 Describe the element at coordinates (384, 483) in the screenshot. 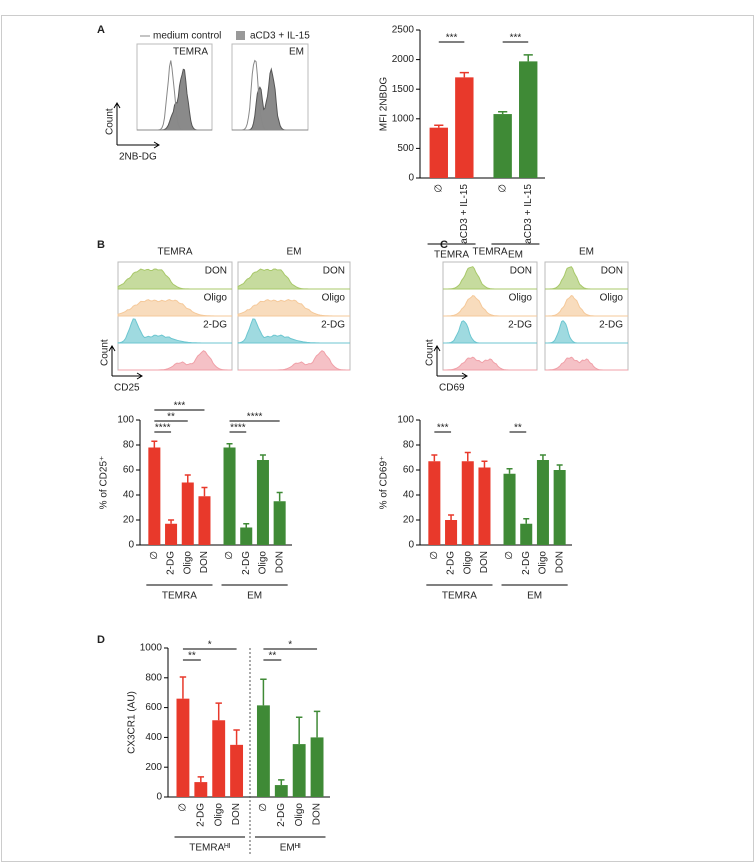

I see `y-axis-label: % of CD69⁺` at that location.